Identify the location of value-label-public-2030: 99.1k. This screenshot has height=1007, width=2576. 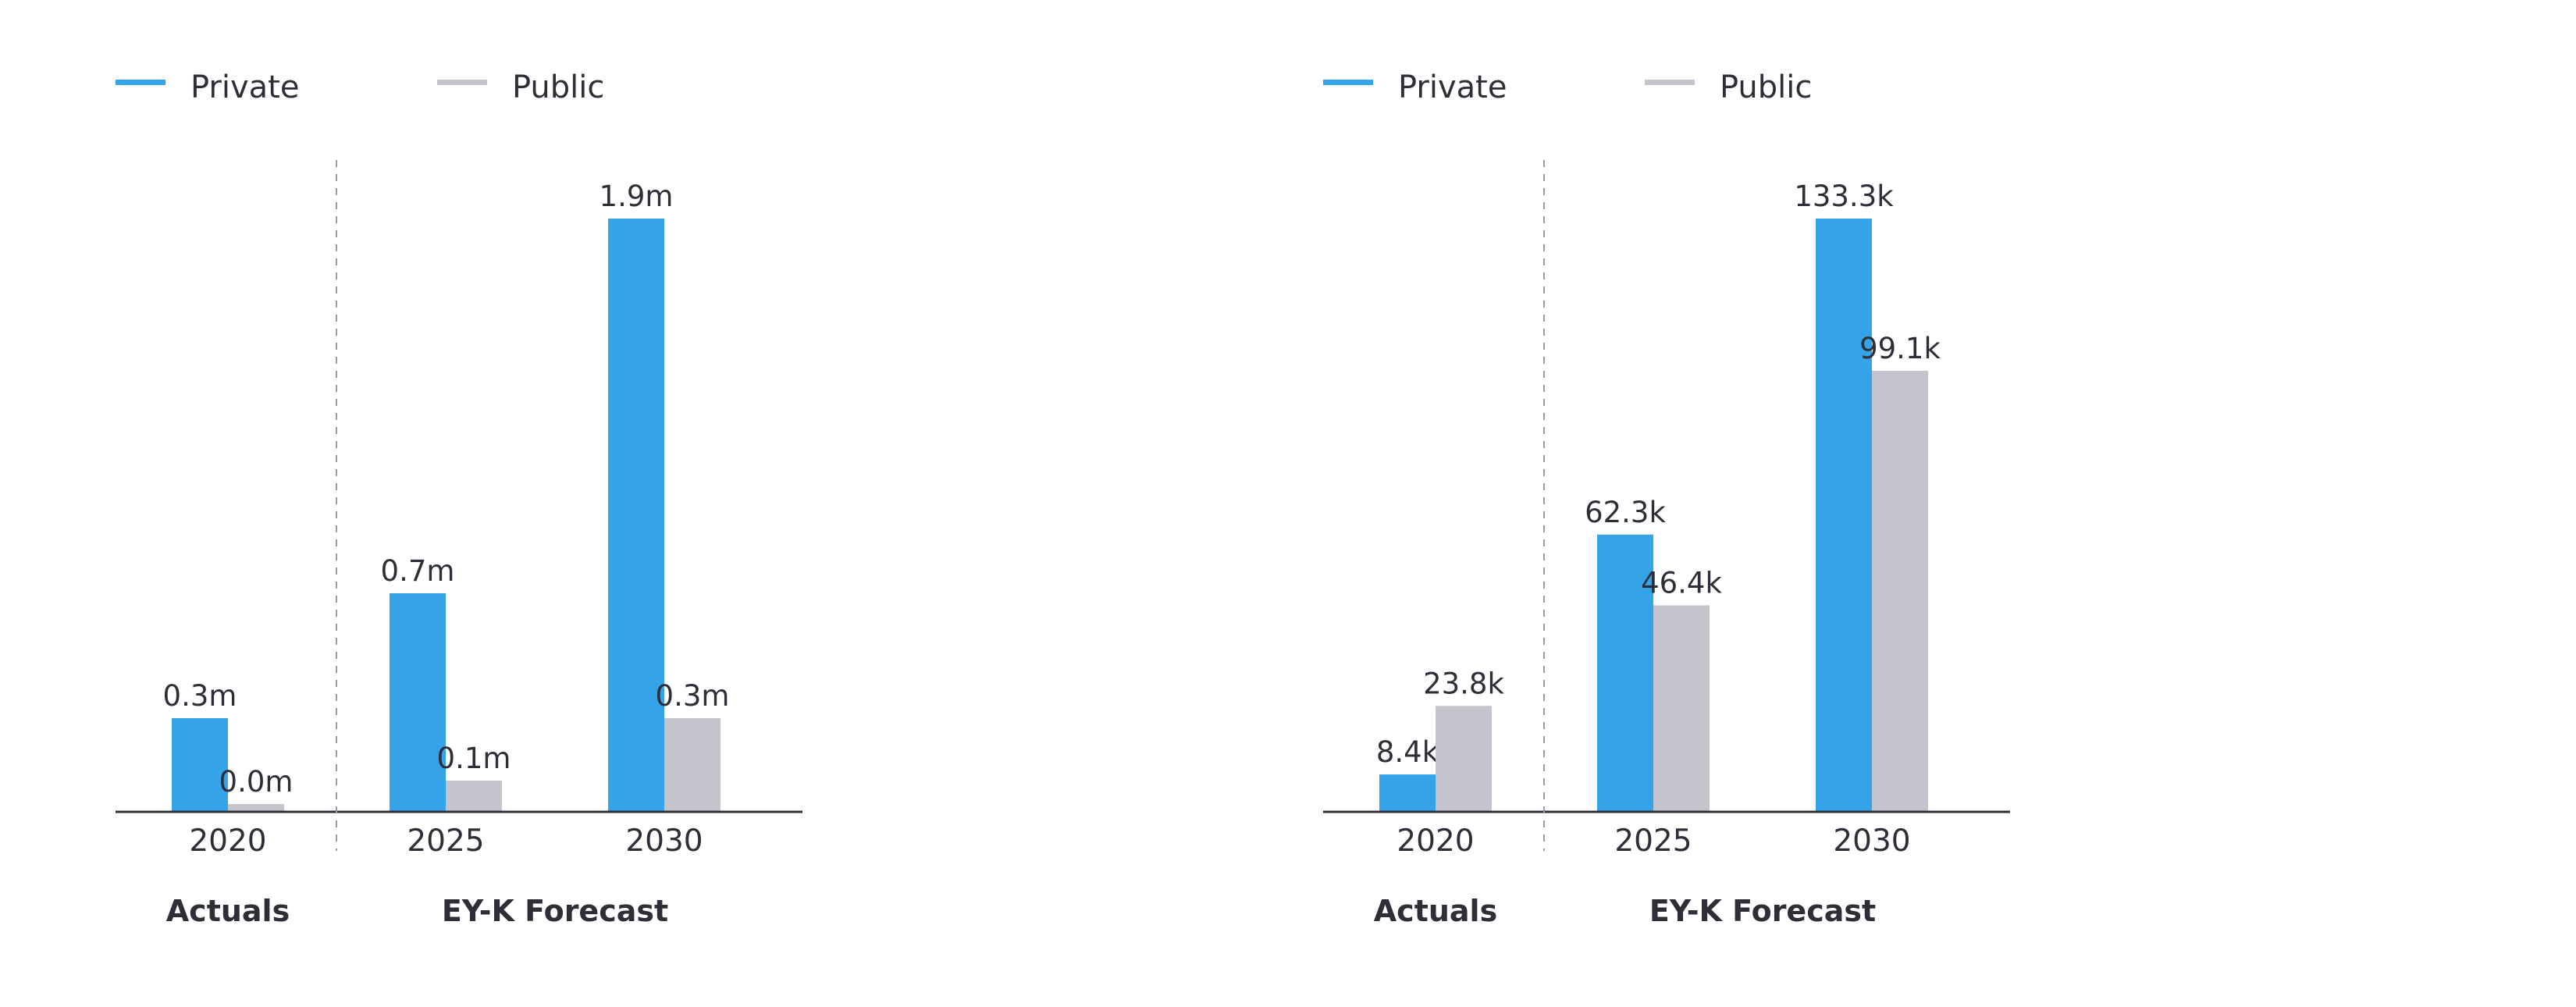
(1900, 348).